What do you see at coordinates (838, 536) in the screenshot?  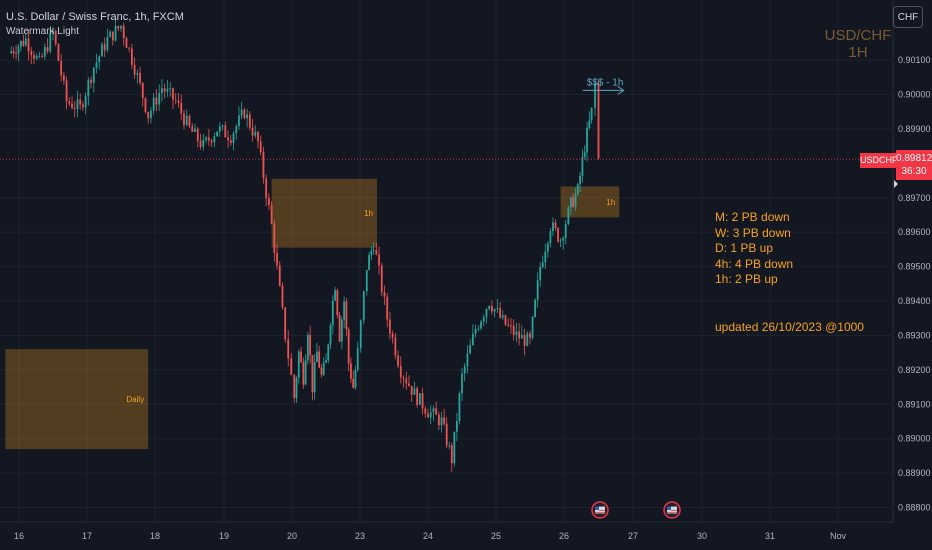 I see `x-tick-label-12: Nov` at bounding box center [838, 536].